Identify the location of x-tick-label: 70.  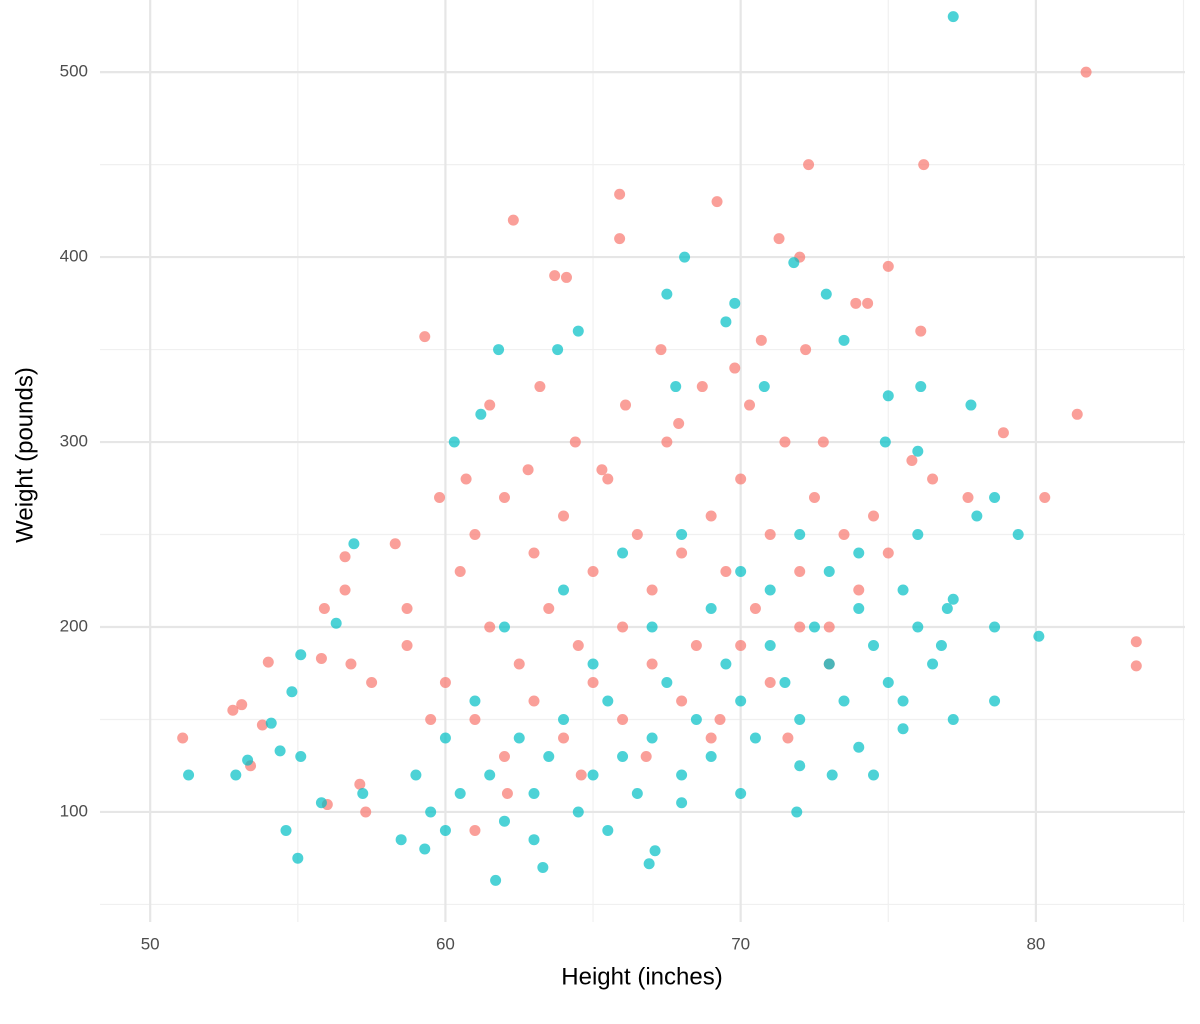
(740, 943).